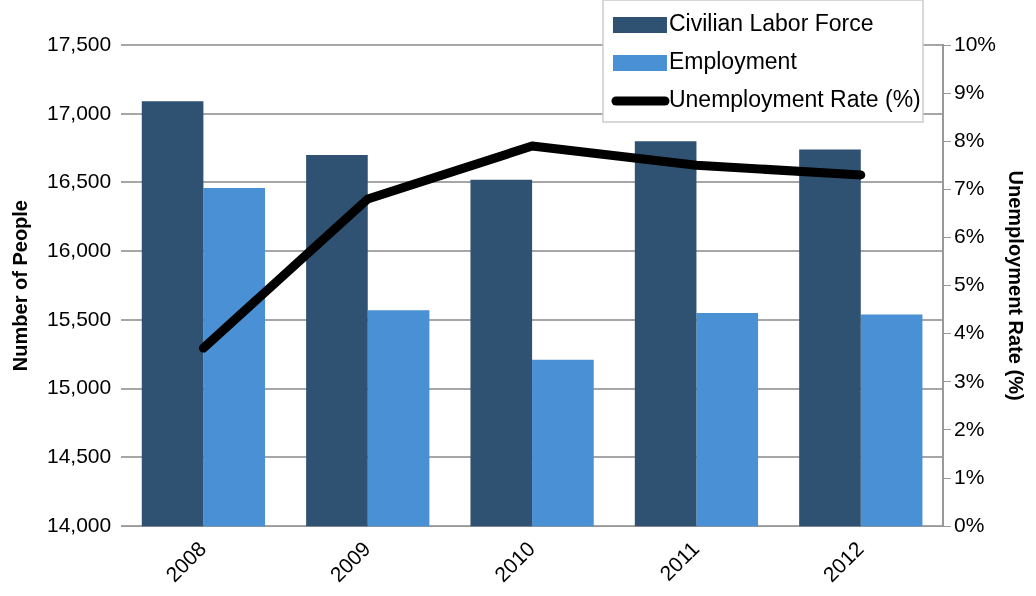 The image size is (1036, 596). I want to click on y2-tick-label: 1%, so click(969, 476).